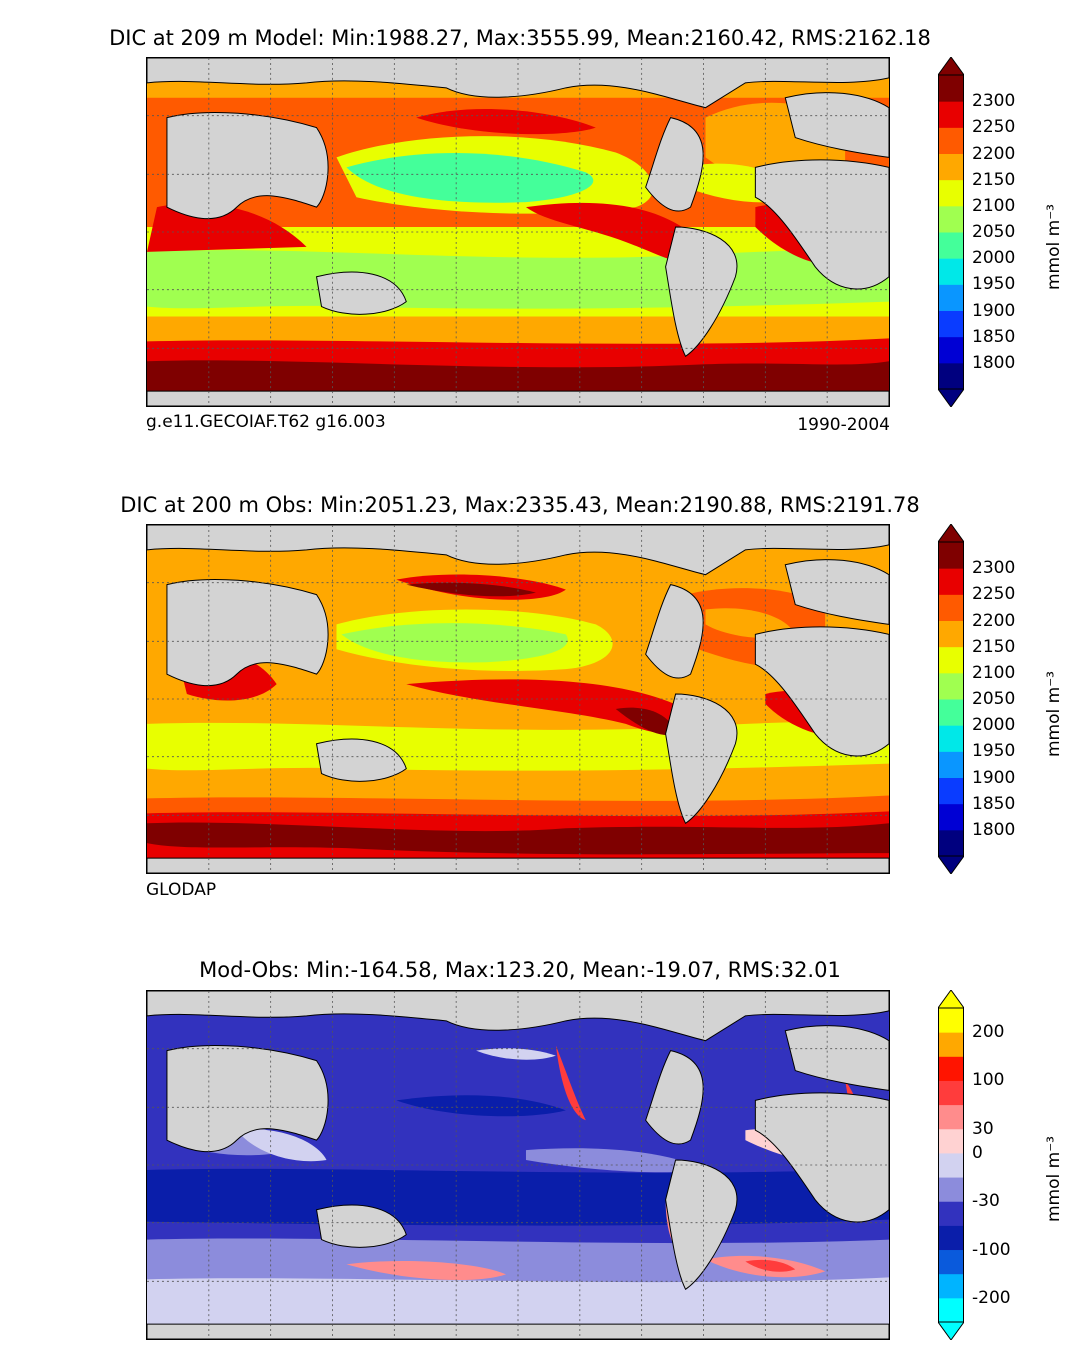  I want to click on colorbar-tick-label: 30, so click(983, 1128).